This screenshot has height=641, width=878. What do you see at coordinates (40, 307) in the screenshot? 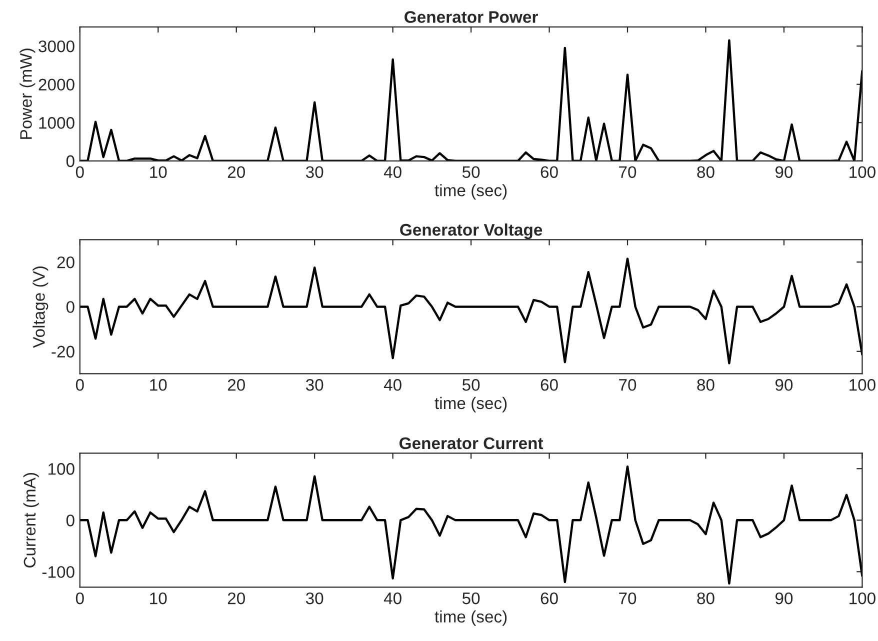
I see `y-axis-title: Voltage (V)` at bounding box center [40, 307].